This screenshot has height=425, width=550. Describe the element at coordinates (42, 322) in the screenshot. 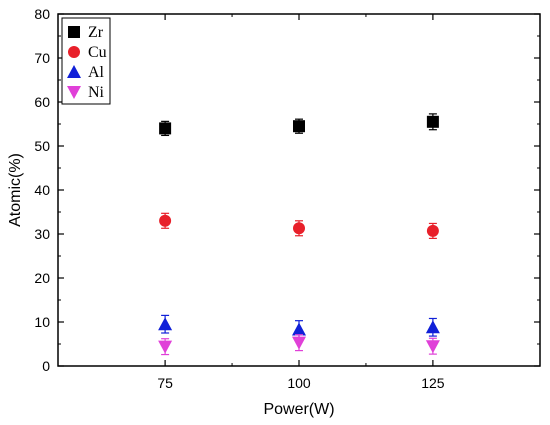

I see `y-tick-label: 10` at that location.